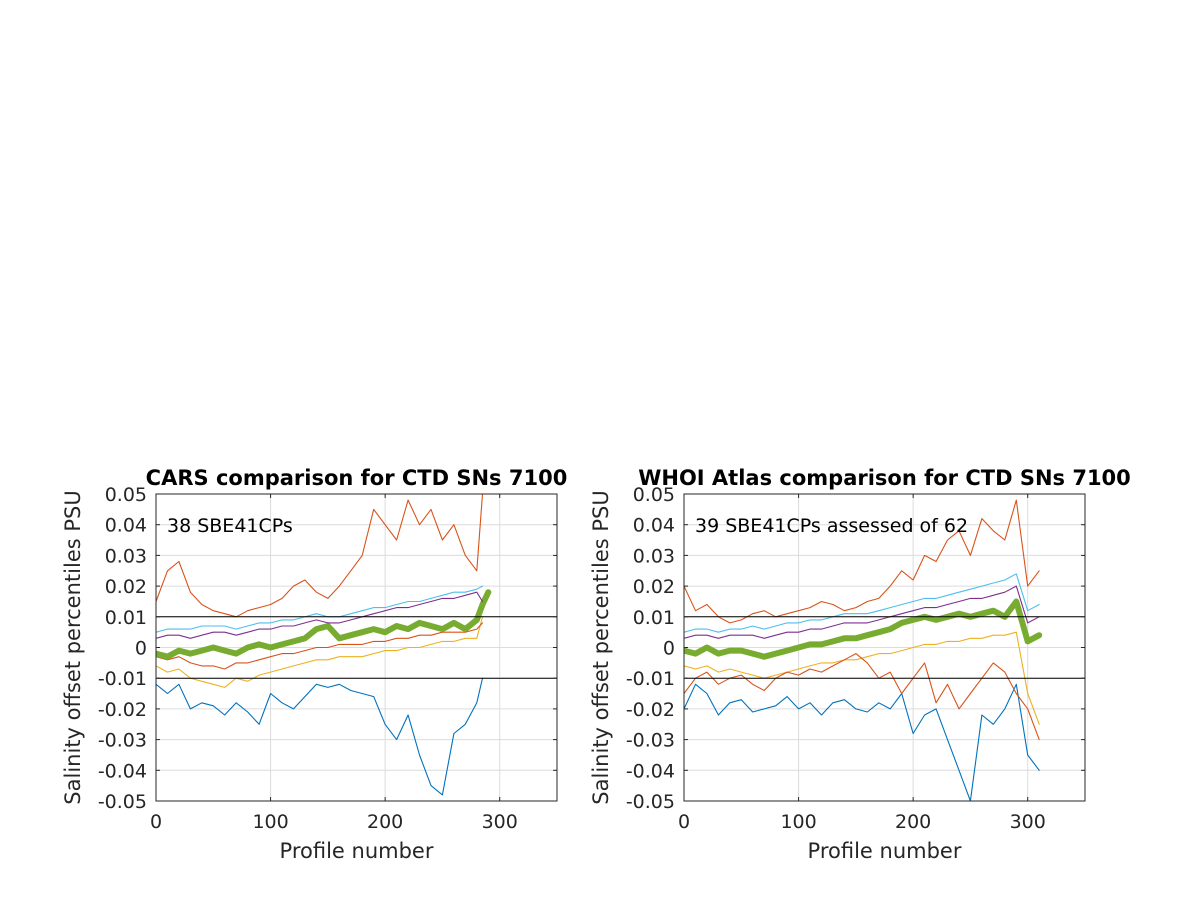  Describe the element at coordinates (884, 478) in the screenshot. I see `chart-title: WHOI Atlas comparison for CTD SNs 7100` at that location.